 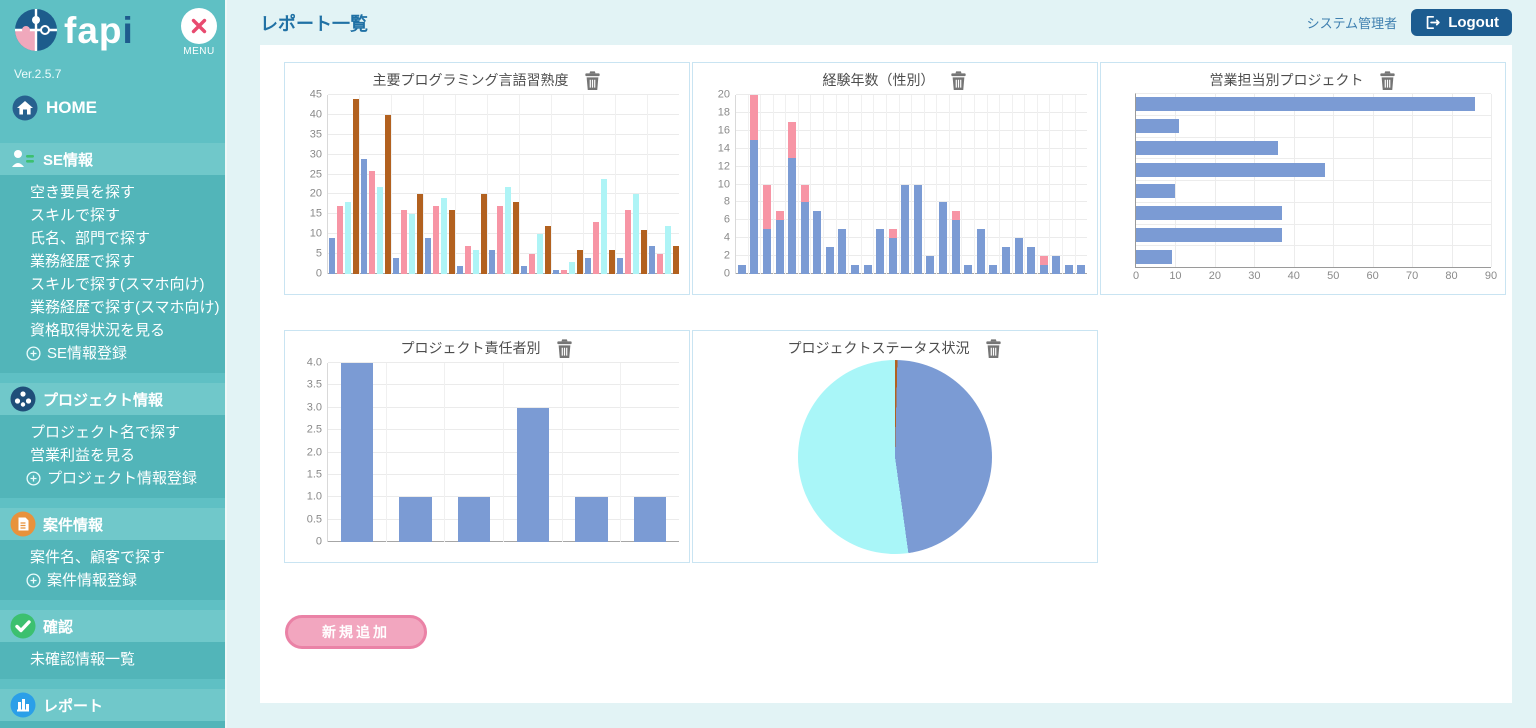 What do you see at coordinates (112, 159) in the screenshot?
I see `sidebar-section-header: SE情報` at bounding box center [112, 159].